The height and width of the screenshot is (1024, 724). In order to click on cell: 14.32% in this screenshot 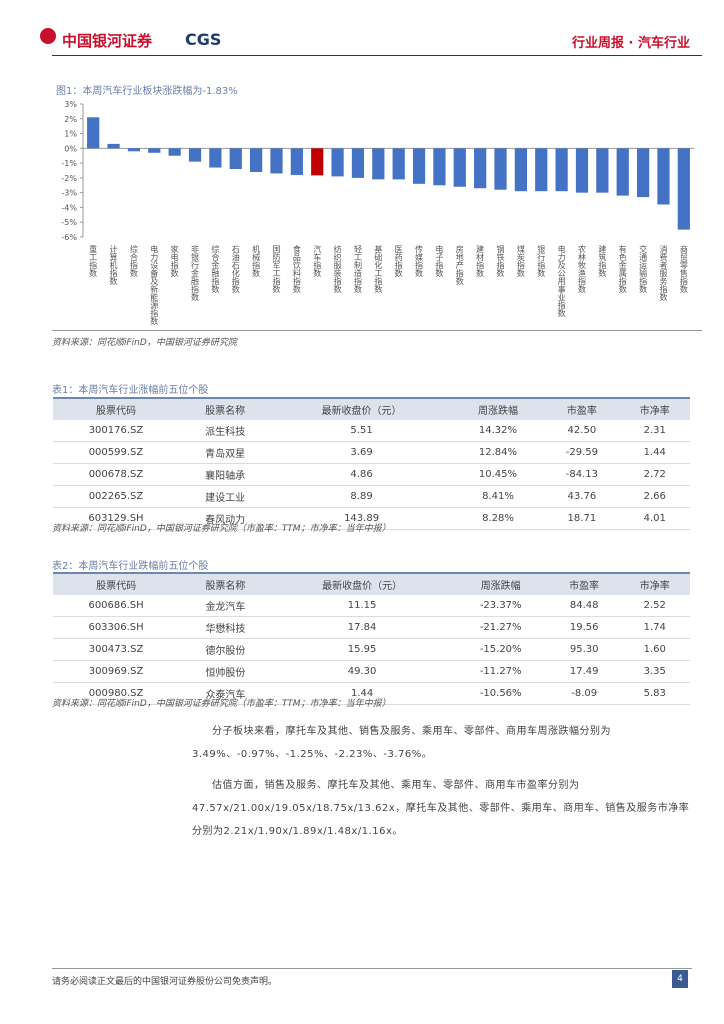, I will do `click(498, 431)`.